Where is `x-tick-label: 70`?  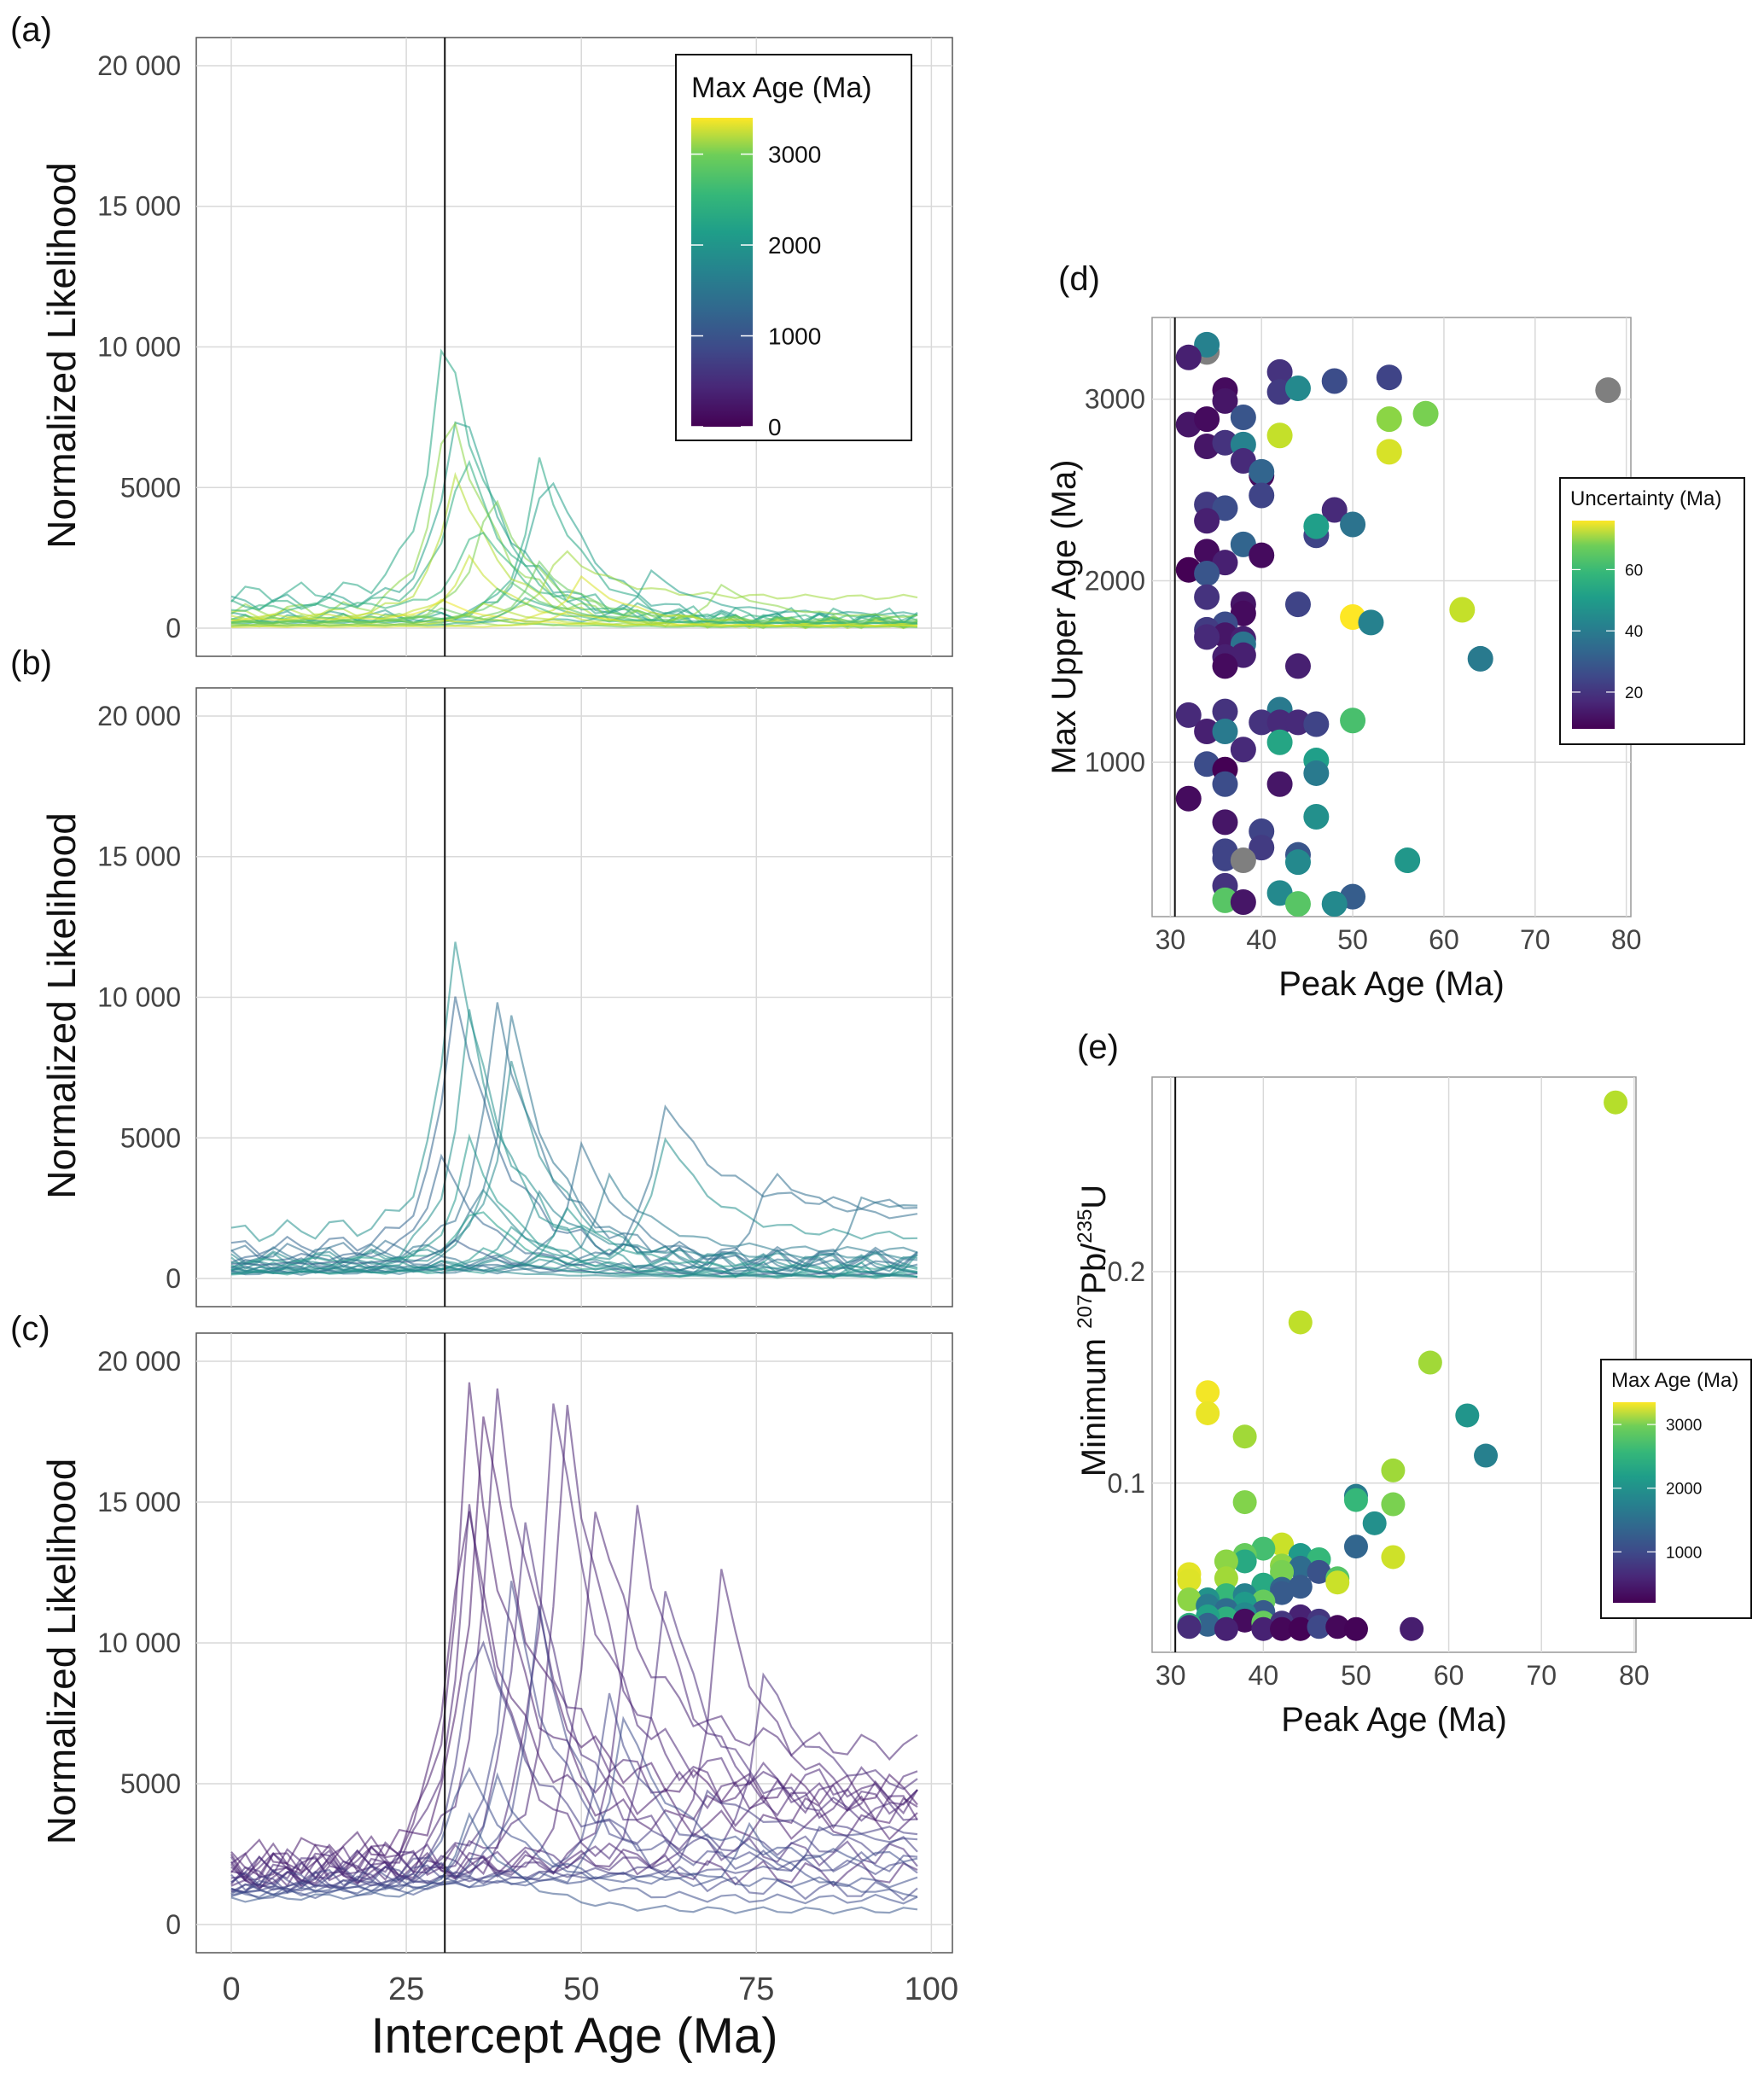 x-tick-label: 70 is located at coordinates (1536, 939).